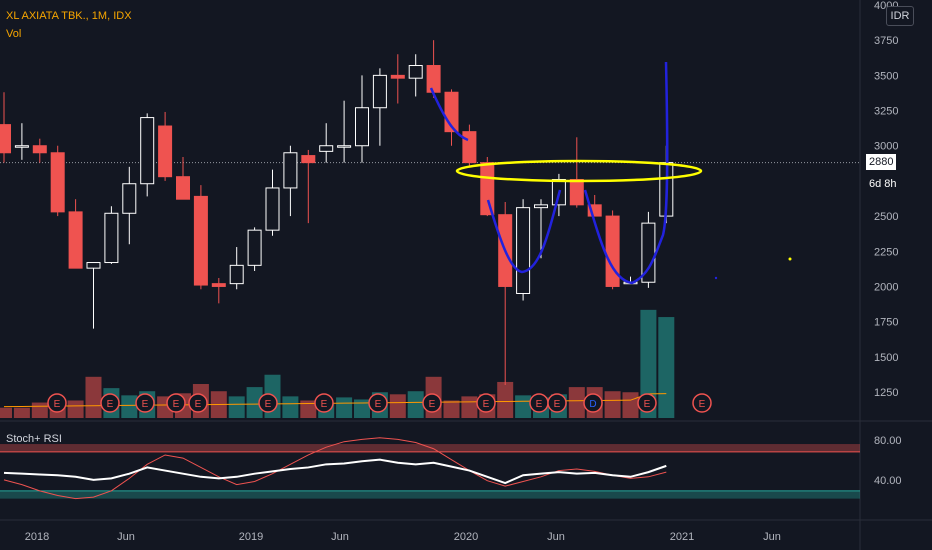 This screenshot has width=932, height=550. What do you see at coordinates (900, 16) in the screenshot?
I see `currency-button: IDR` at bounding box center [900, 16].